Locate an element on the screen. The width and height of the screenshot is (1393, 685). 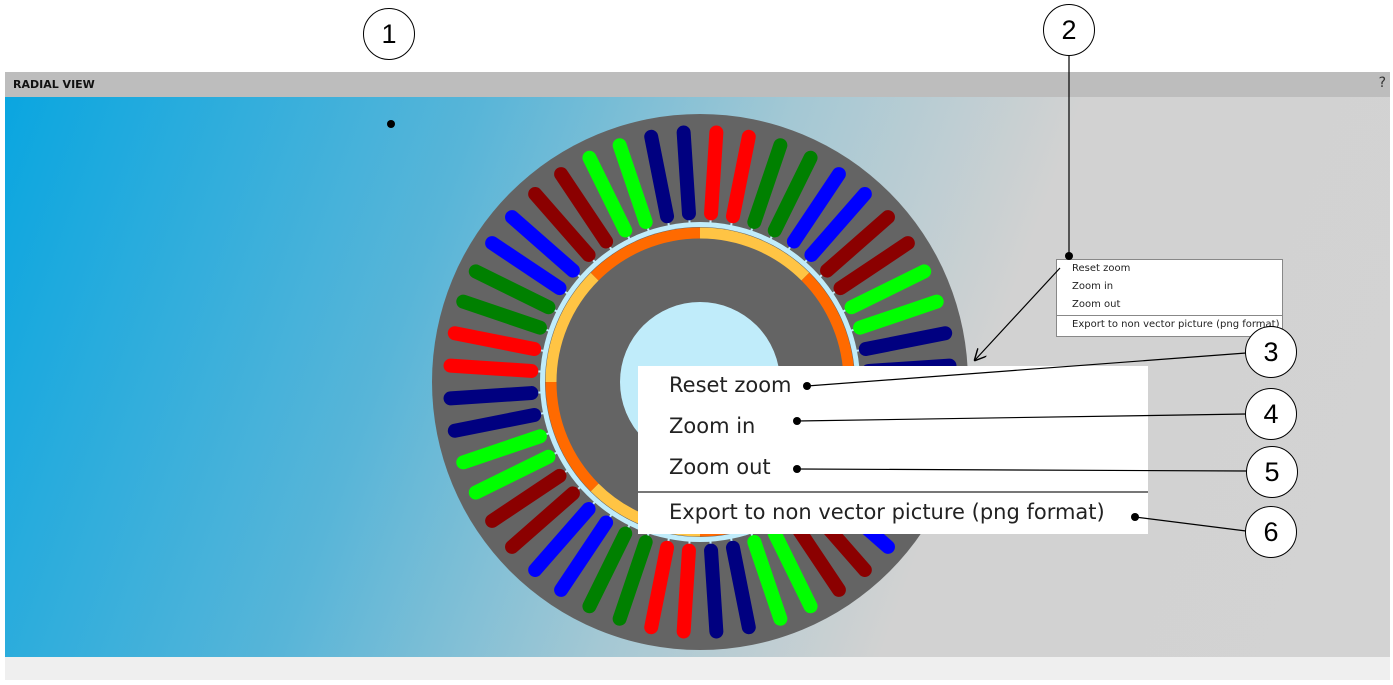
panel-titlebar: RADIAL VIEW ? is located at coordinates (697, 84).